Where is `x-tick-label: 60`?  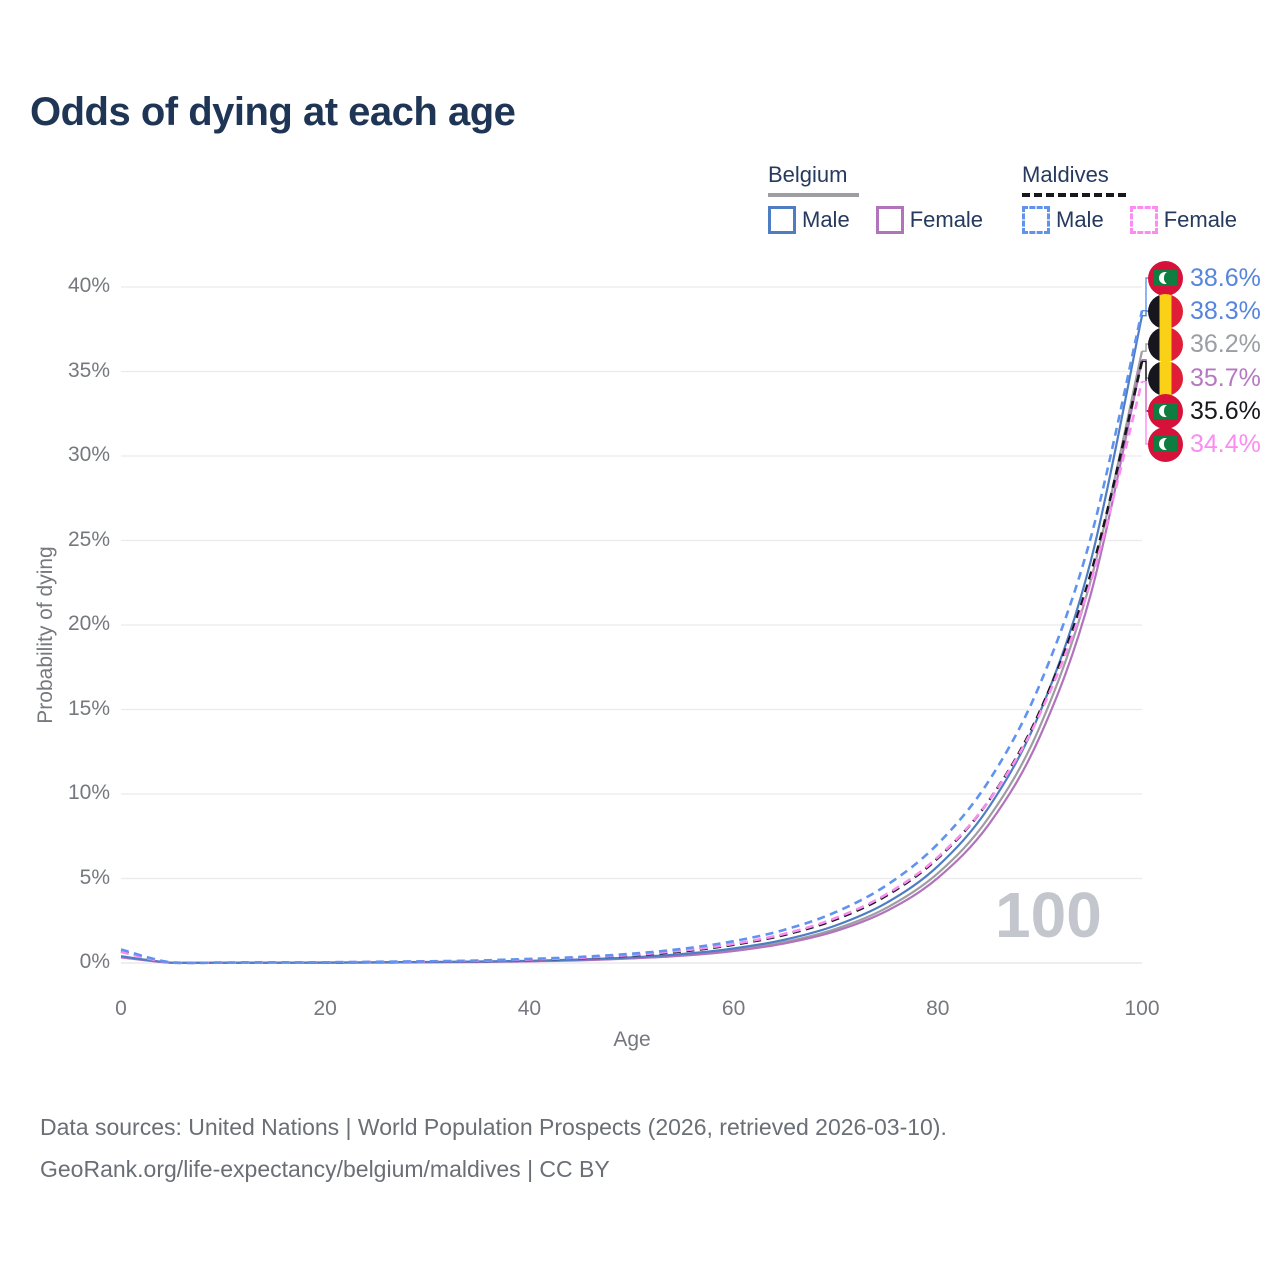 x-tick-label: 60 is located at coordinates (733, 1008).